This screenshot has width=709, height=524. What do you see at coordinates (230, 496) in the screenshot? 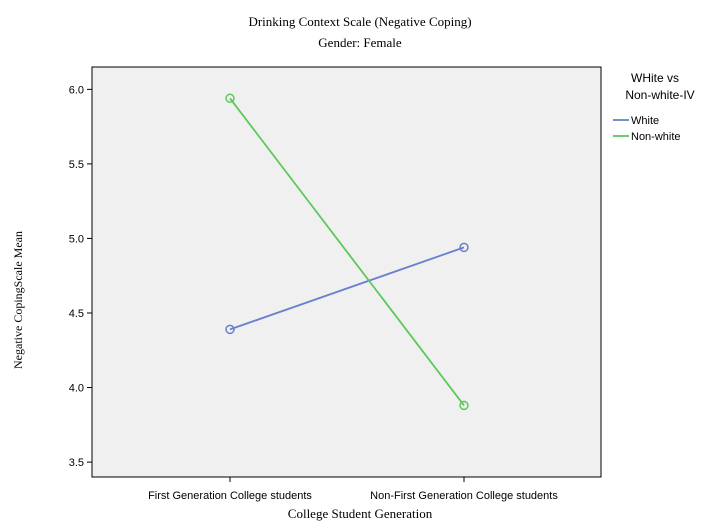
I see `x-tick-label: First Generation College students` at bounding box center [230, 496].